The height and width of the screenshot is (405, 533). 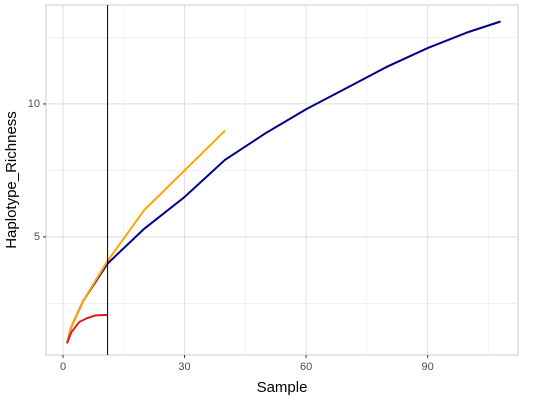 I want to click on y-tick-label: 10, so click(x=34, y=104).